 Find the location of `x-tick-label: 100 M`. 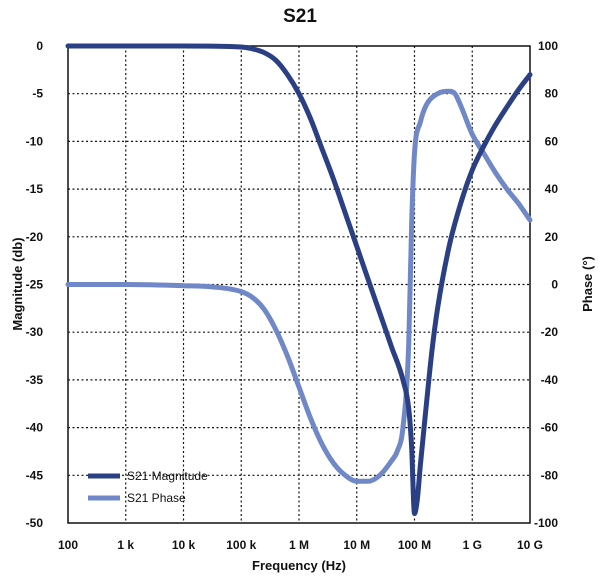

x-tick-label: 100 M is located at coordinates (414, 545).